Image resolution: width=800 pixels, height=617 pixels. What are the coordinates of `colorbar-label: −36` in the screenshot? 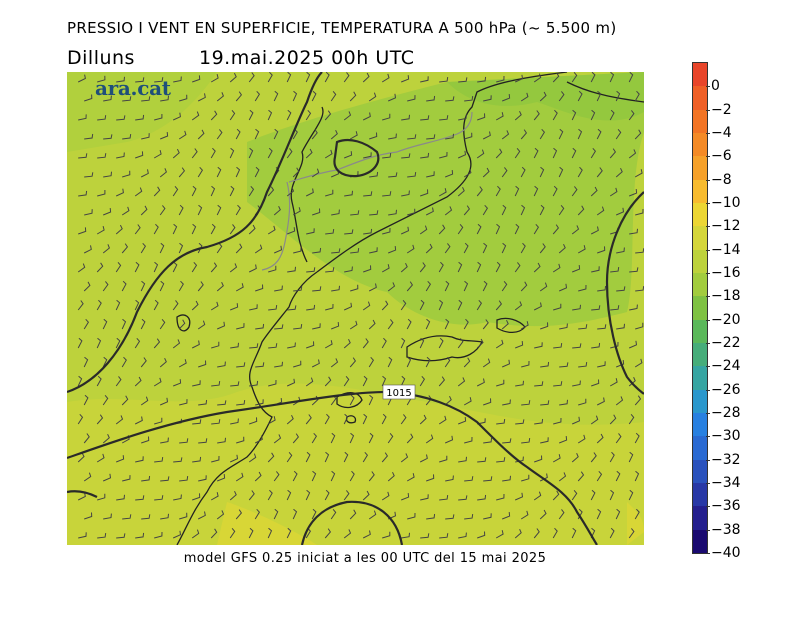 It's located at (726, 506).